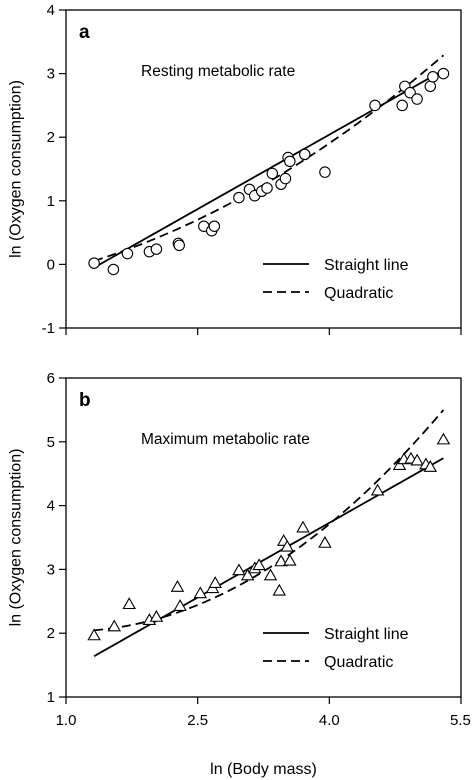 The image size is (474, 780). What do you see at coordinates (51, 74) in the screenshot?
I see `panel-a-y-tick-label: 3` at bounding box center [51, 74].